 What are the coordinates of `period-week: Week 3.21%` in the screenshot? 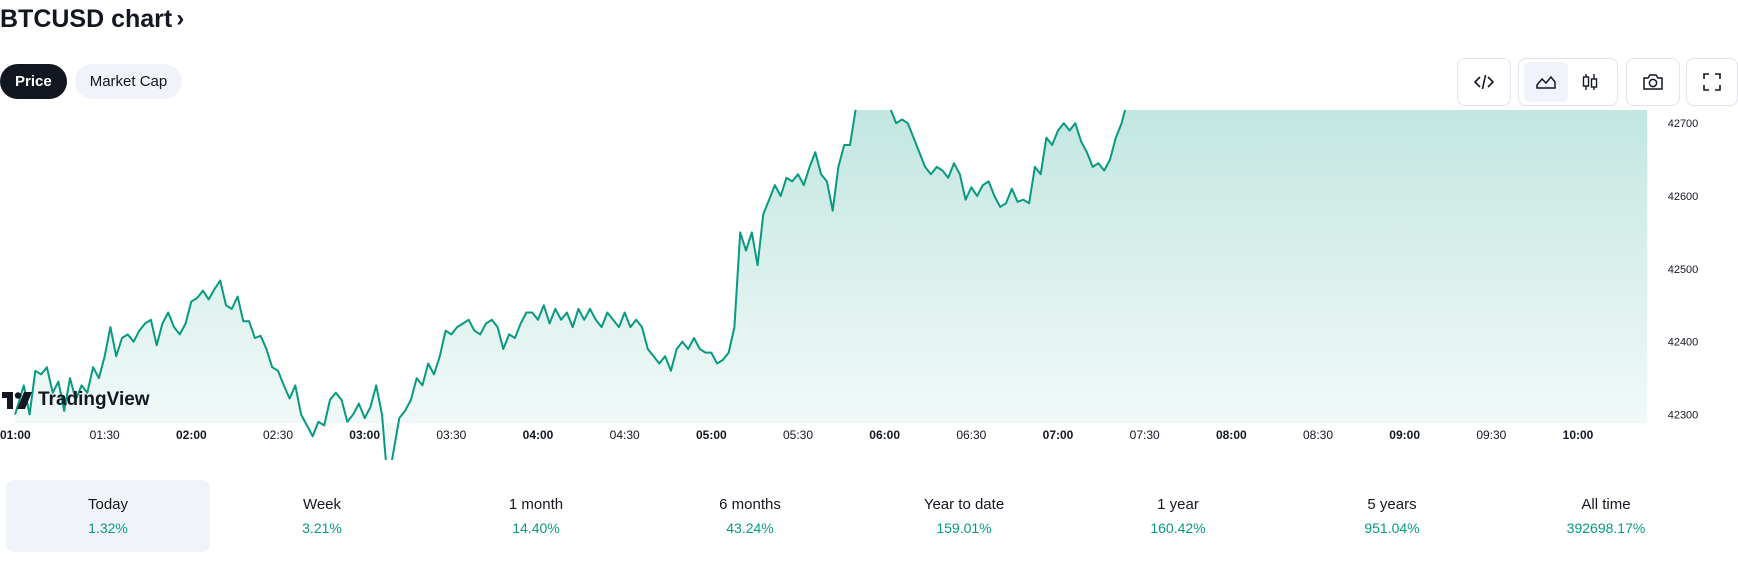 It's located at (322, 516).